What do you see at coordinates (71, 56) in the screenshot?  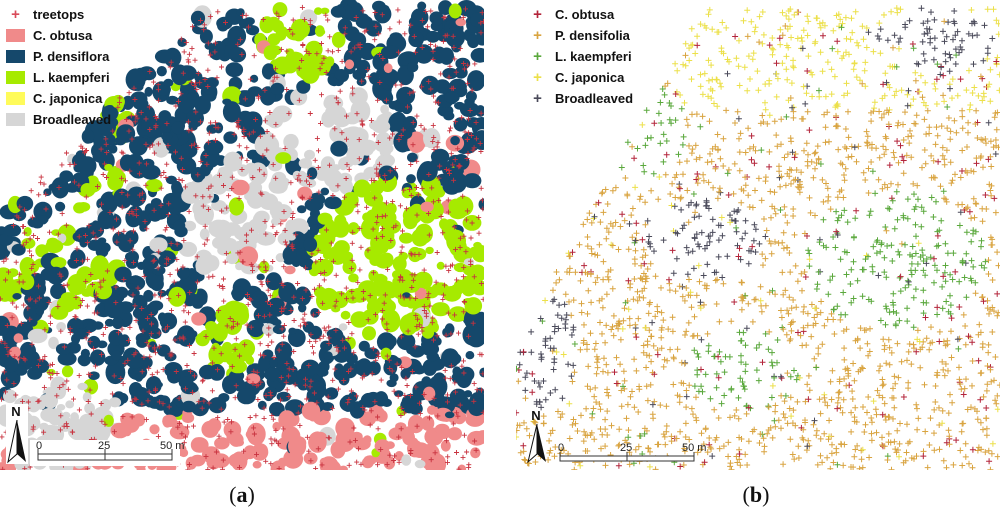 I see `legend-label: P. densiflora` at bounding box center [71, 56].